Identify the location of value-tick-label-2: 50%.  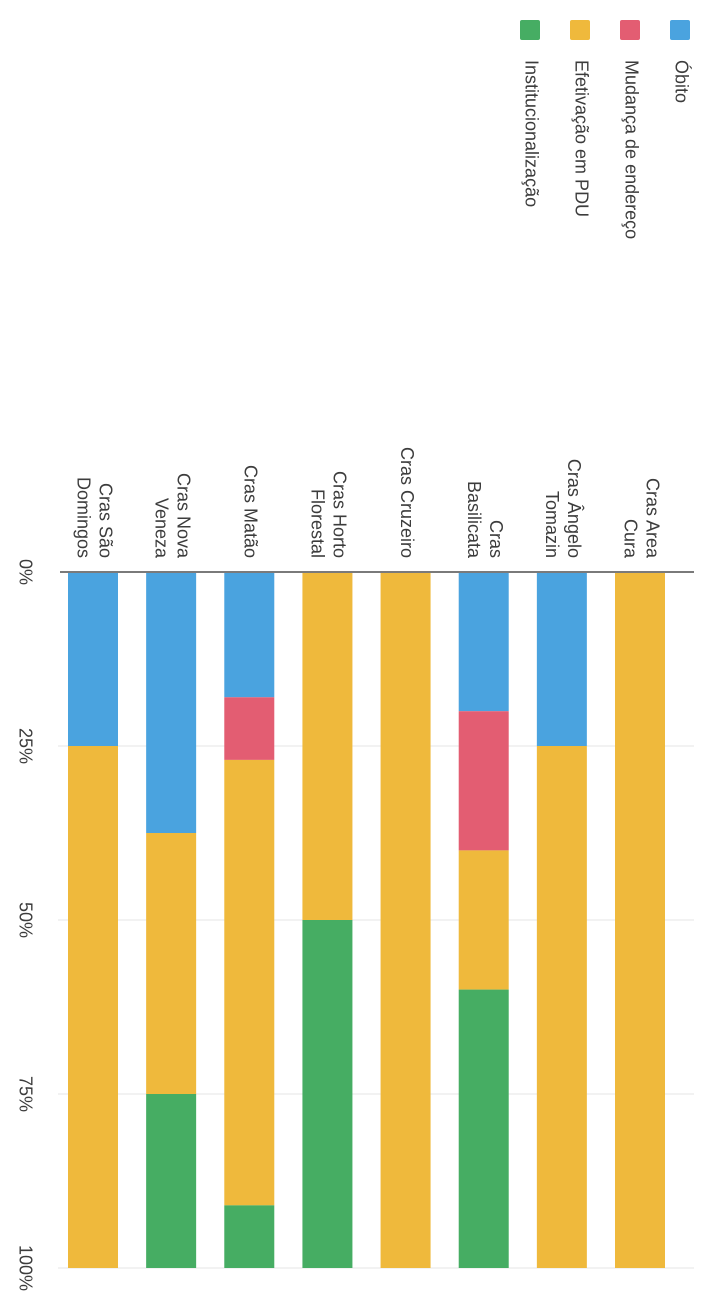
(25, 920).